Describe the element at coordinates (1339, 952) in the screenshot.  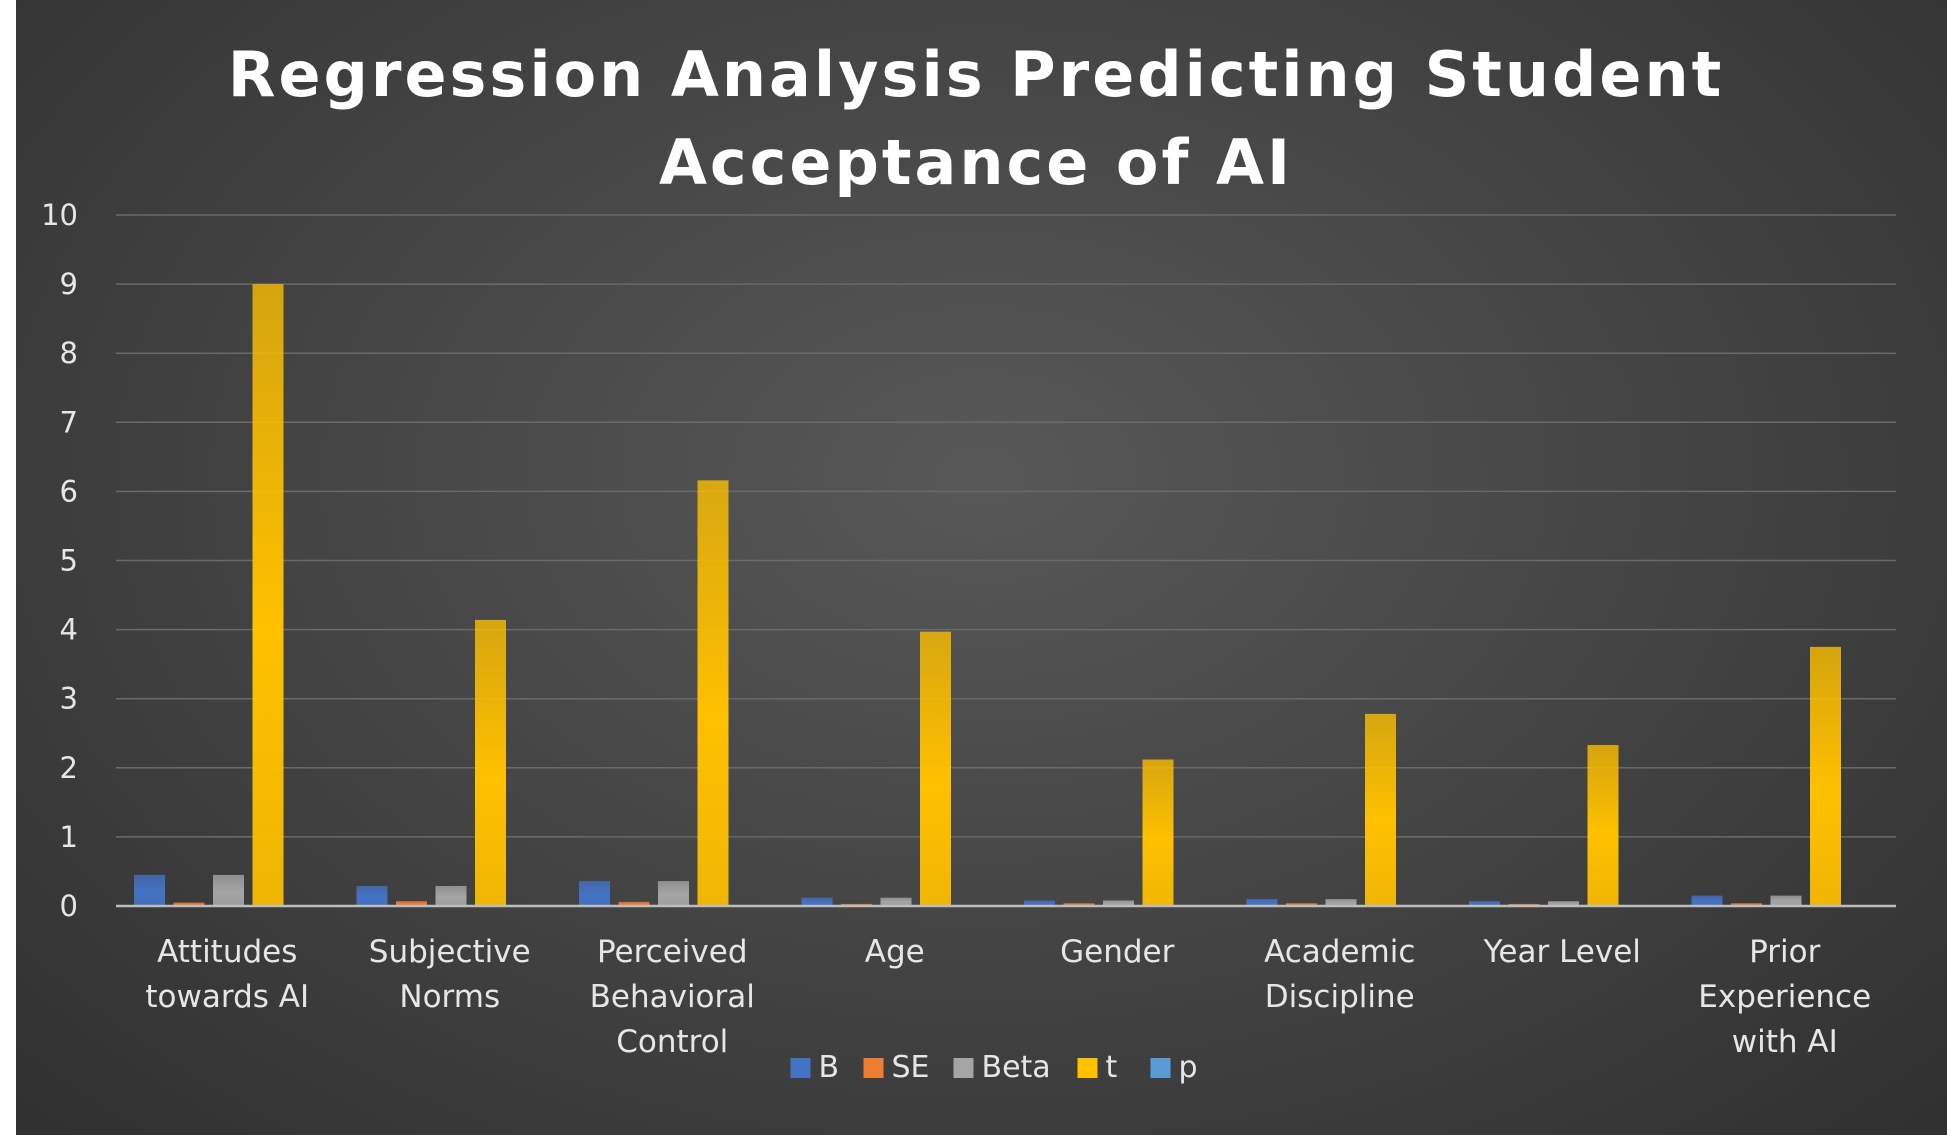
I see `x-category-label-line: Academic` at that location.